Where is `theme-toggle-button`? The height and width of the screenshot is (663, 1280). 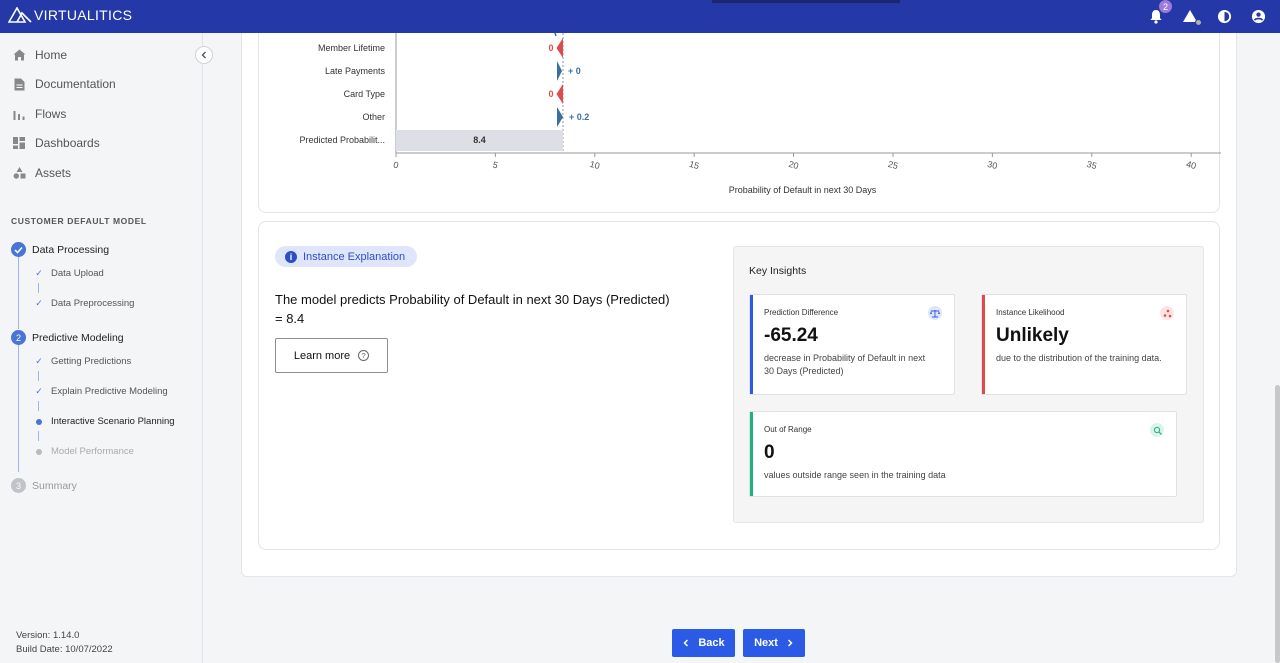
theme-toggle-button is located at coordinates (1224, 16).